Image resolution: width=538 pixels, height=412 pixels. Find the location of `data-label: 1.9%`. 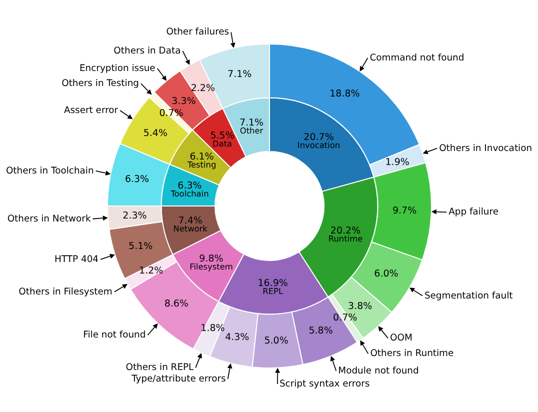

data-label: 1.9% is located at coordinates (397, 162).